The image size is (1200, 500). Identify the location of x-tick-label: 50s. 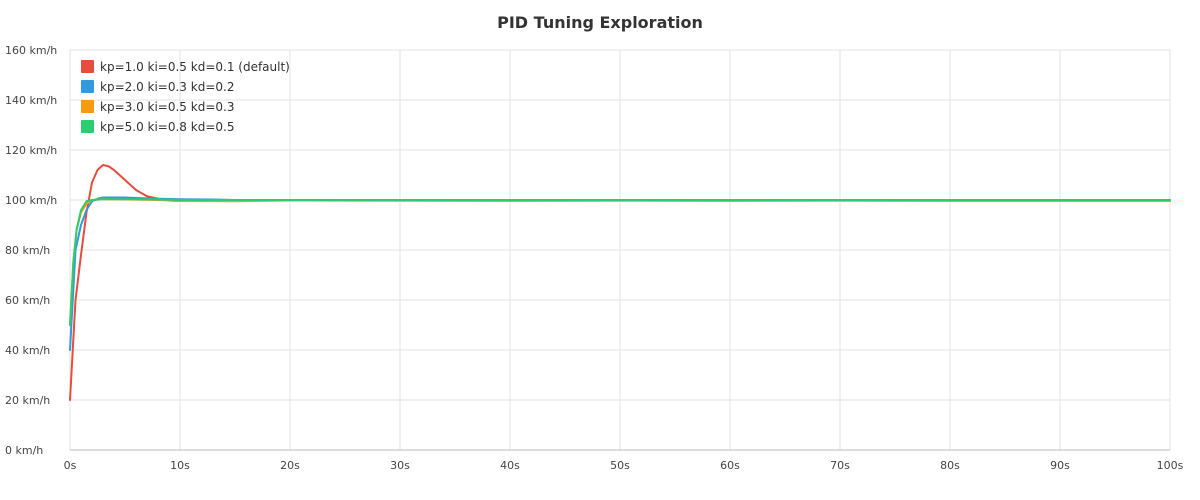
(620, 465).